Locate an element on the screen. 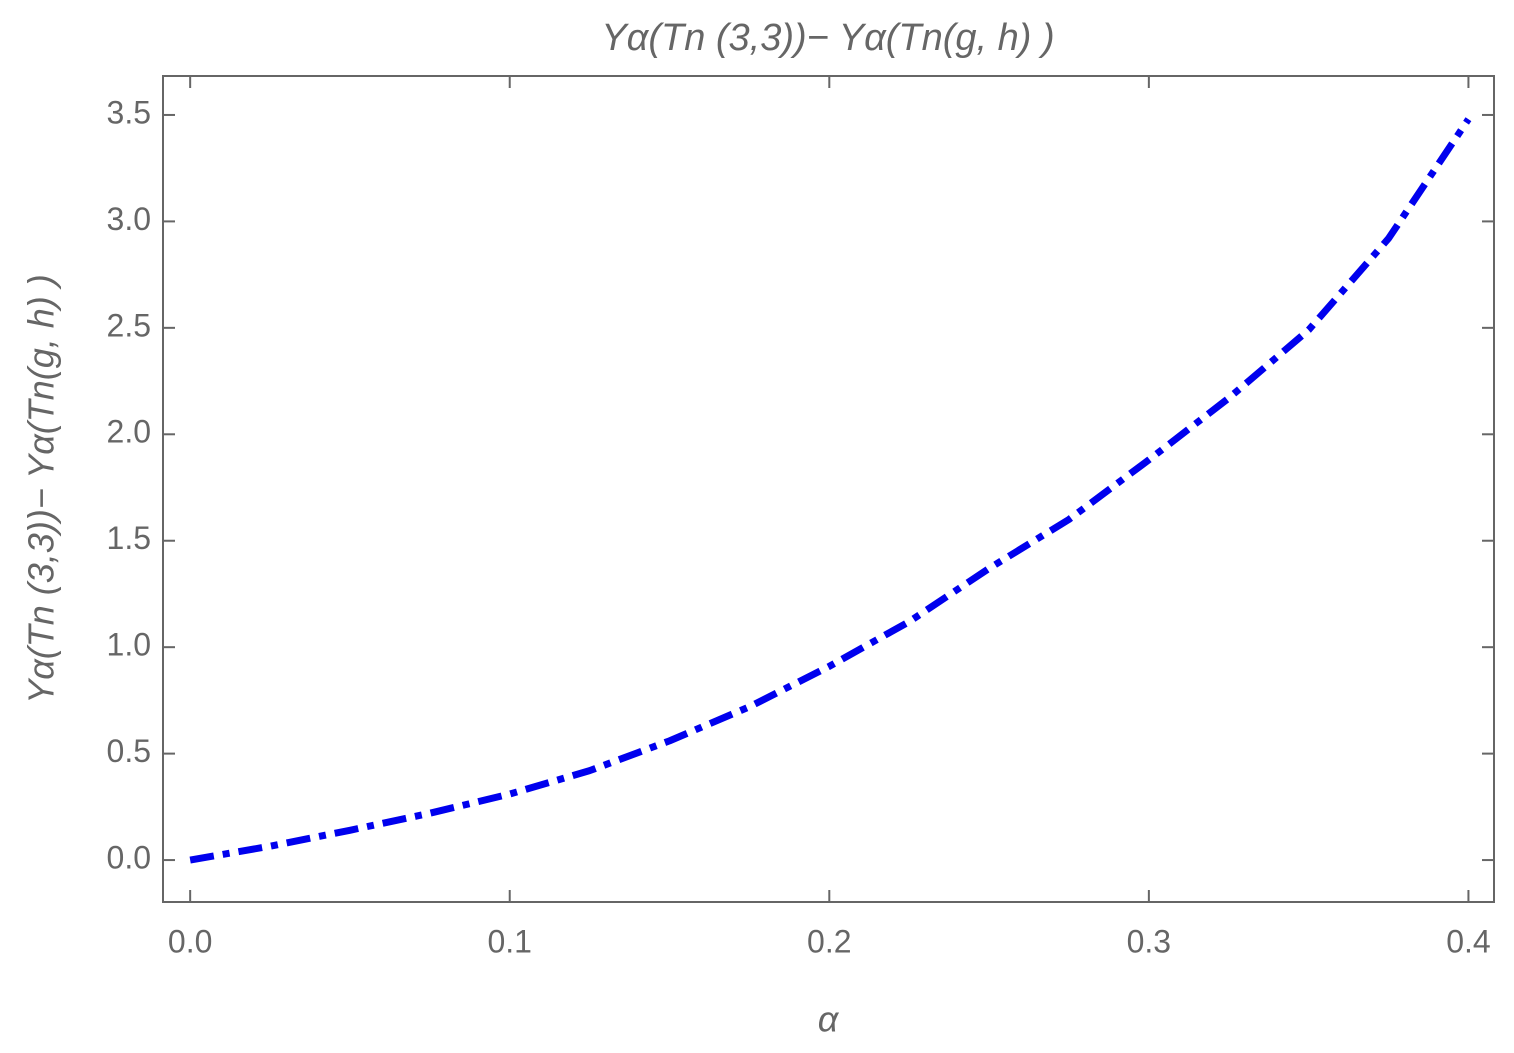 The height and width of the screenshot is (1053, 1514). chart-title: Yα(Tn (3,3))− Yα(Tn(g, h) ) is located at coordinates (827, 38).